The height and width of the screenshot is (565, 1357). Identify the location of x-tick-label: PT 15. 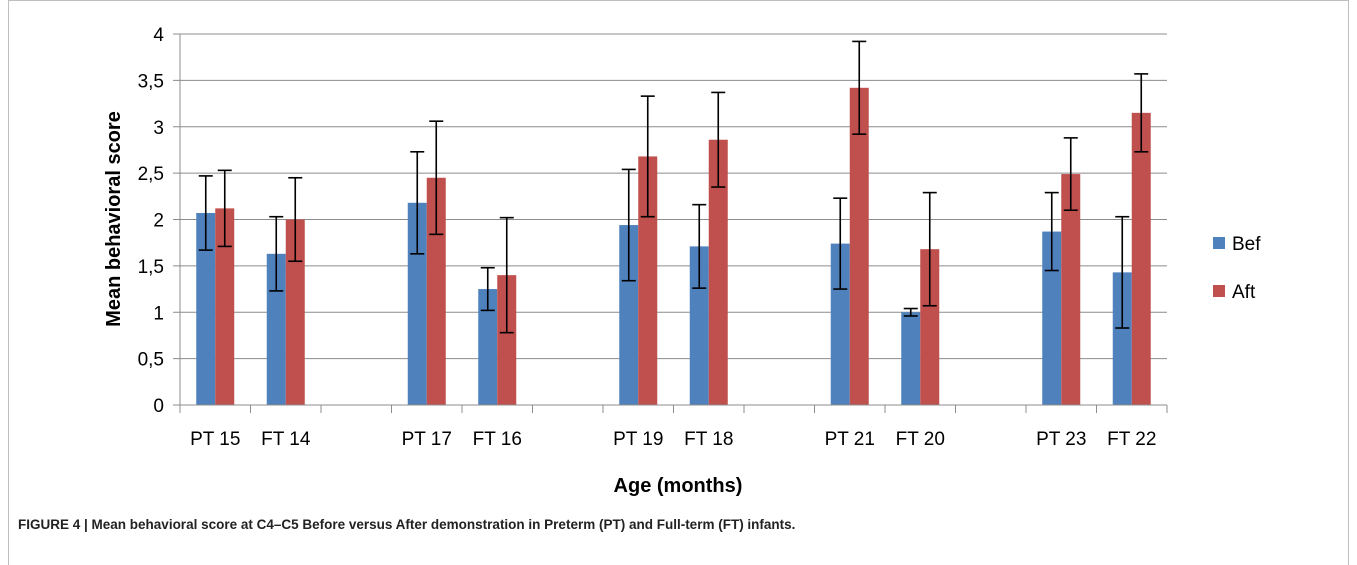
(215, 439).